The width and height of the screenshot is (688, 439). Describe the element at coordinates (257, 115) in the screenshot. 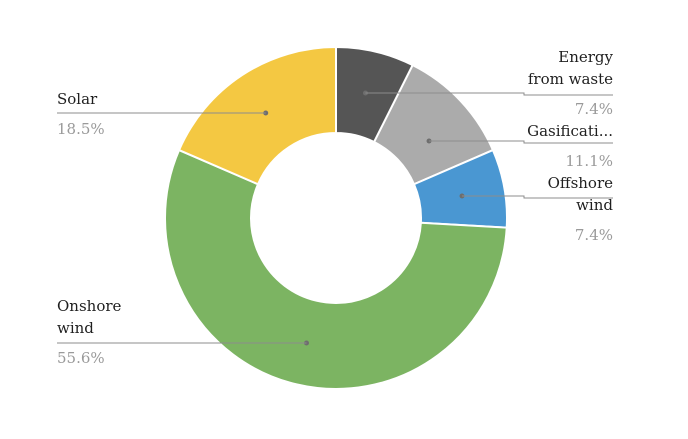

I see `slice-solar` at that location.